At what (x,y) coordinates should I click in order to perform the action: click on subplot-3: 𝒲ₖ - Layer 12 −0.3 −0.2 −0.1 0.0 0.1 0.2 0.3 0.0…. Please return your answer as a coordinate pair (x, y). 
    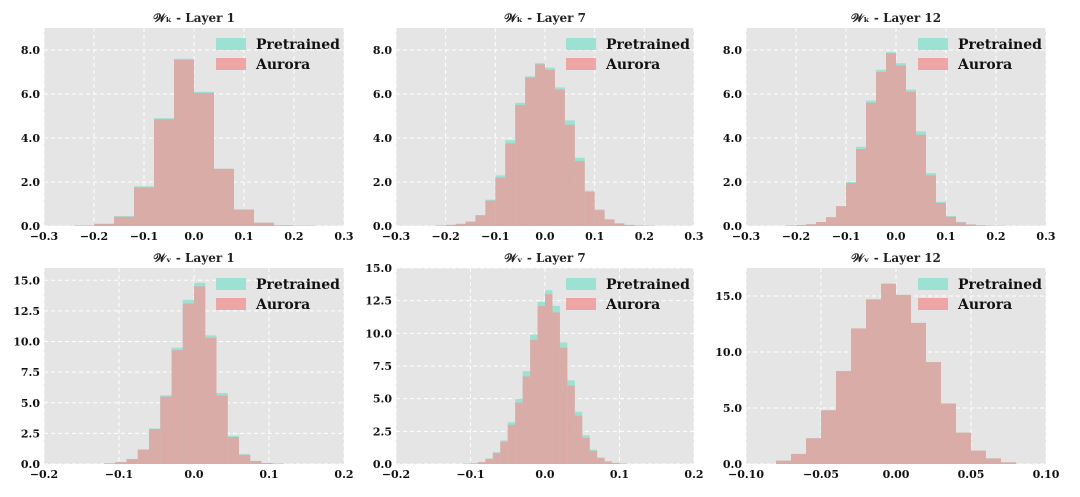
    Looking at the image, I should click on (889, 127).